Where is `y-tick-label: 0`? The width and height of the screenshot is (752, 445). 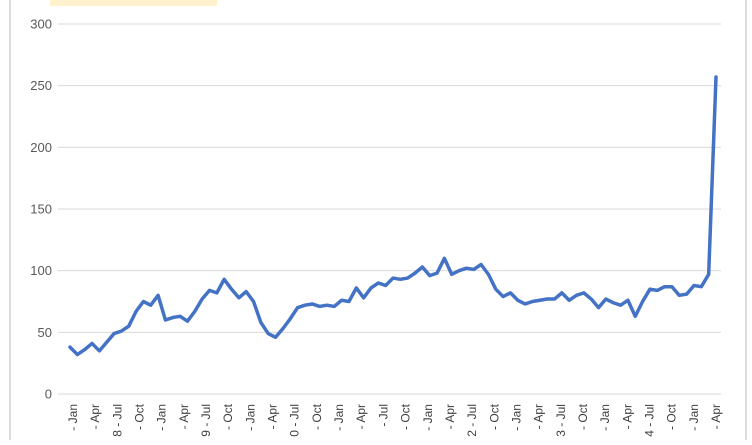 y-tick-label: 0 is located at coordinates (48, 394).